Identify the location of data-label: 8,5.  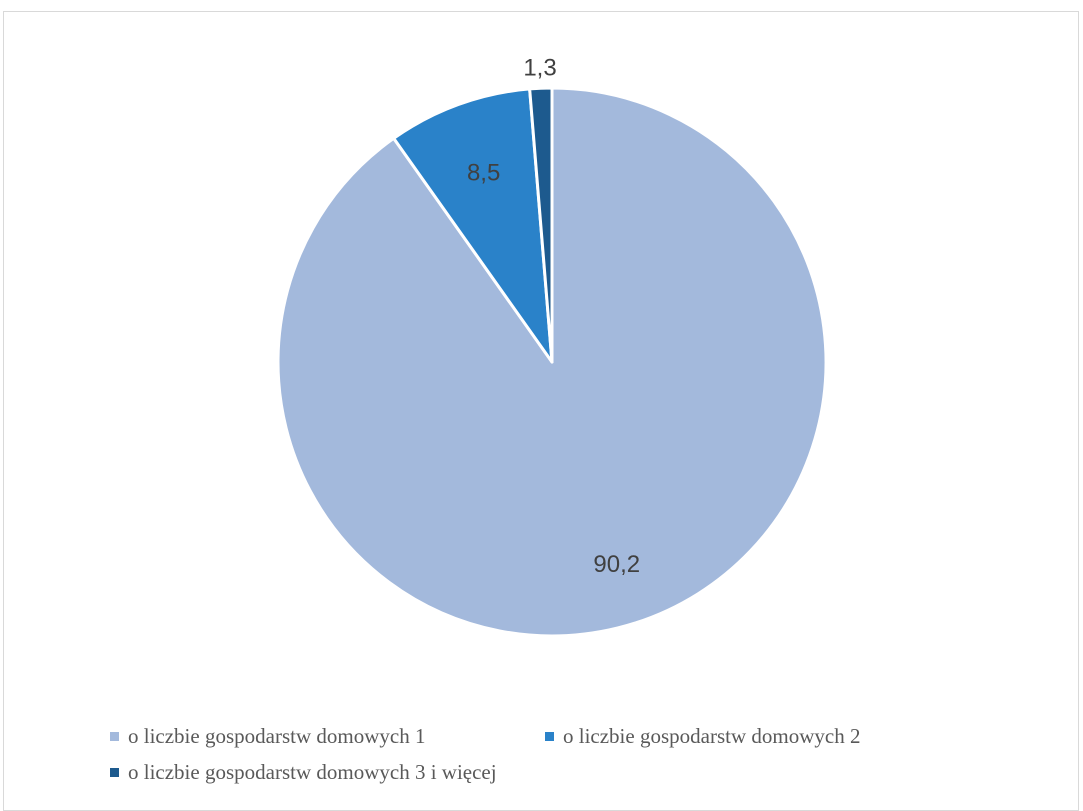
(483, 172).